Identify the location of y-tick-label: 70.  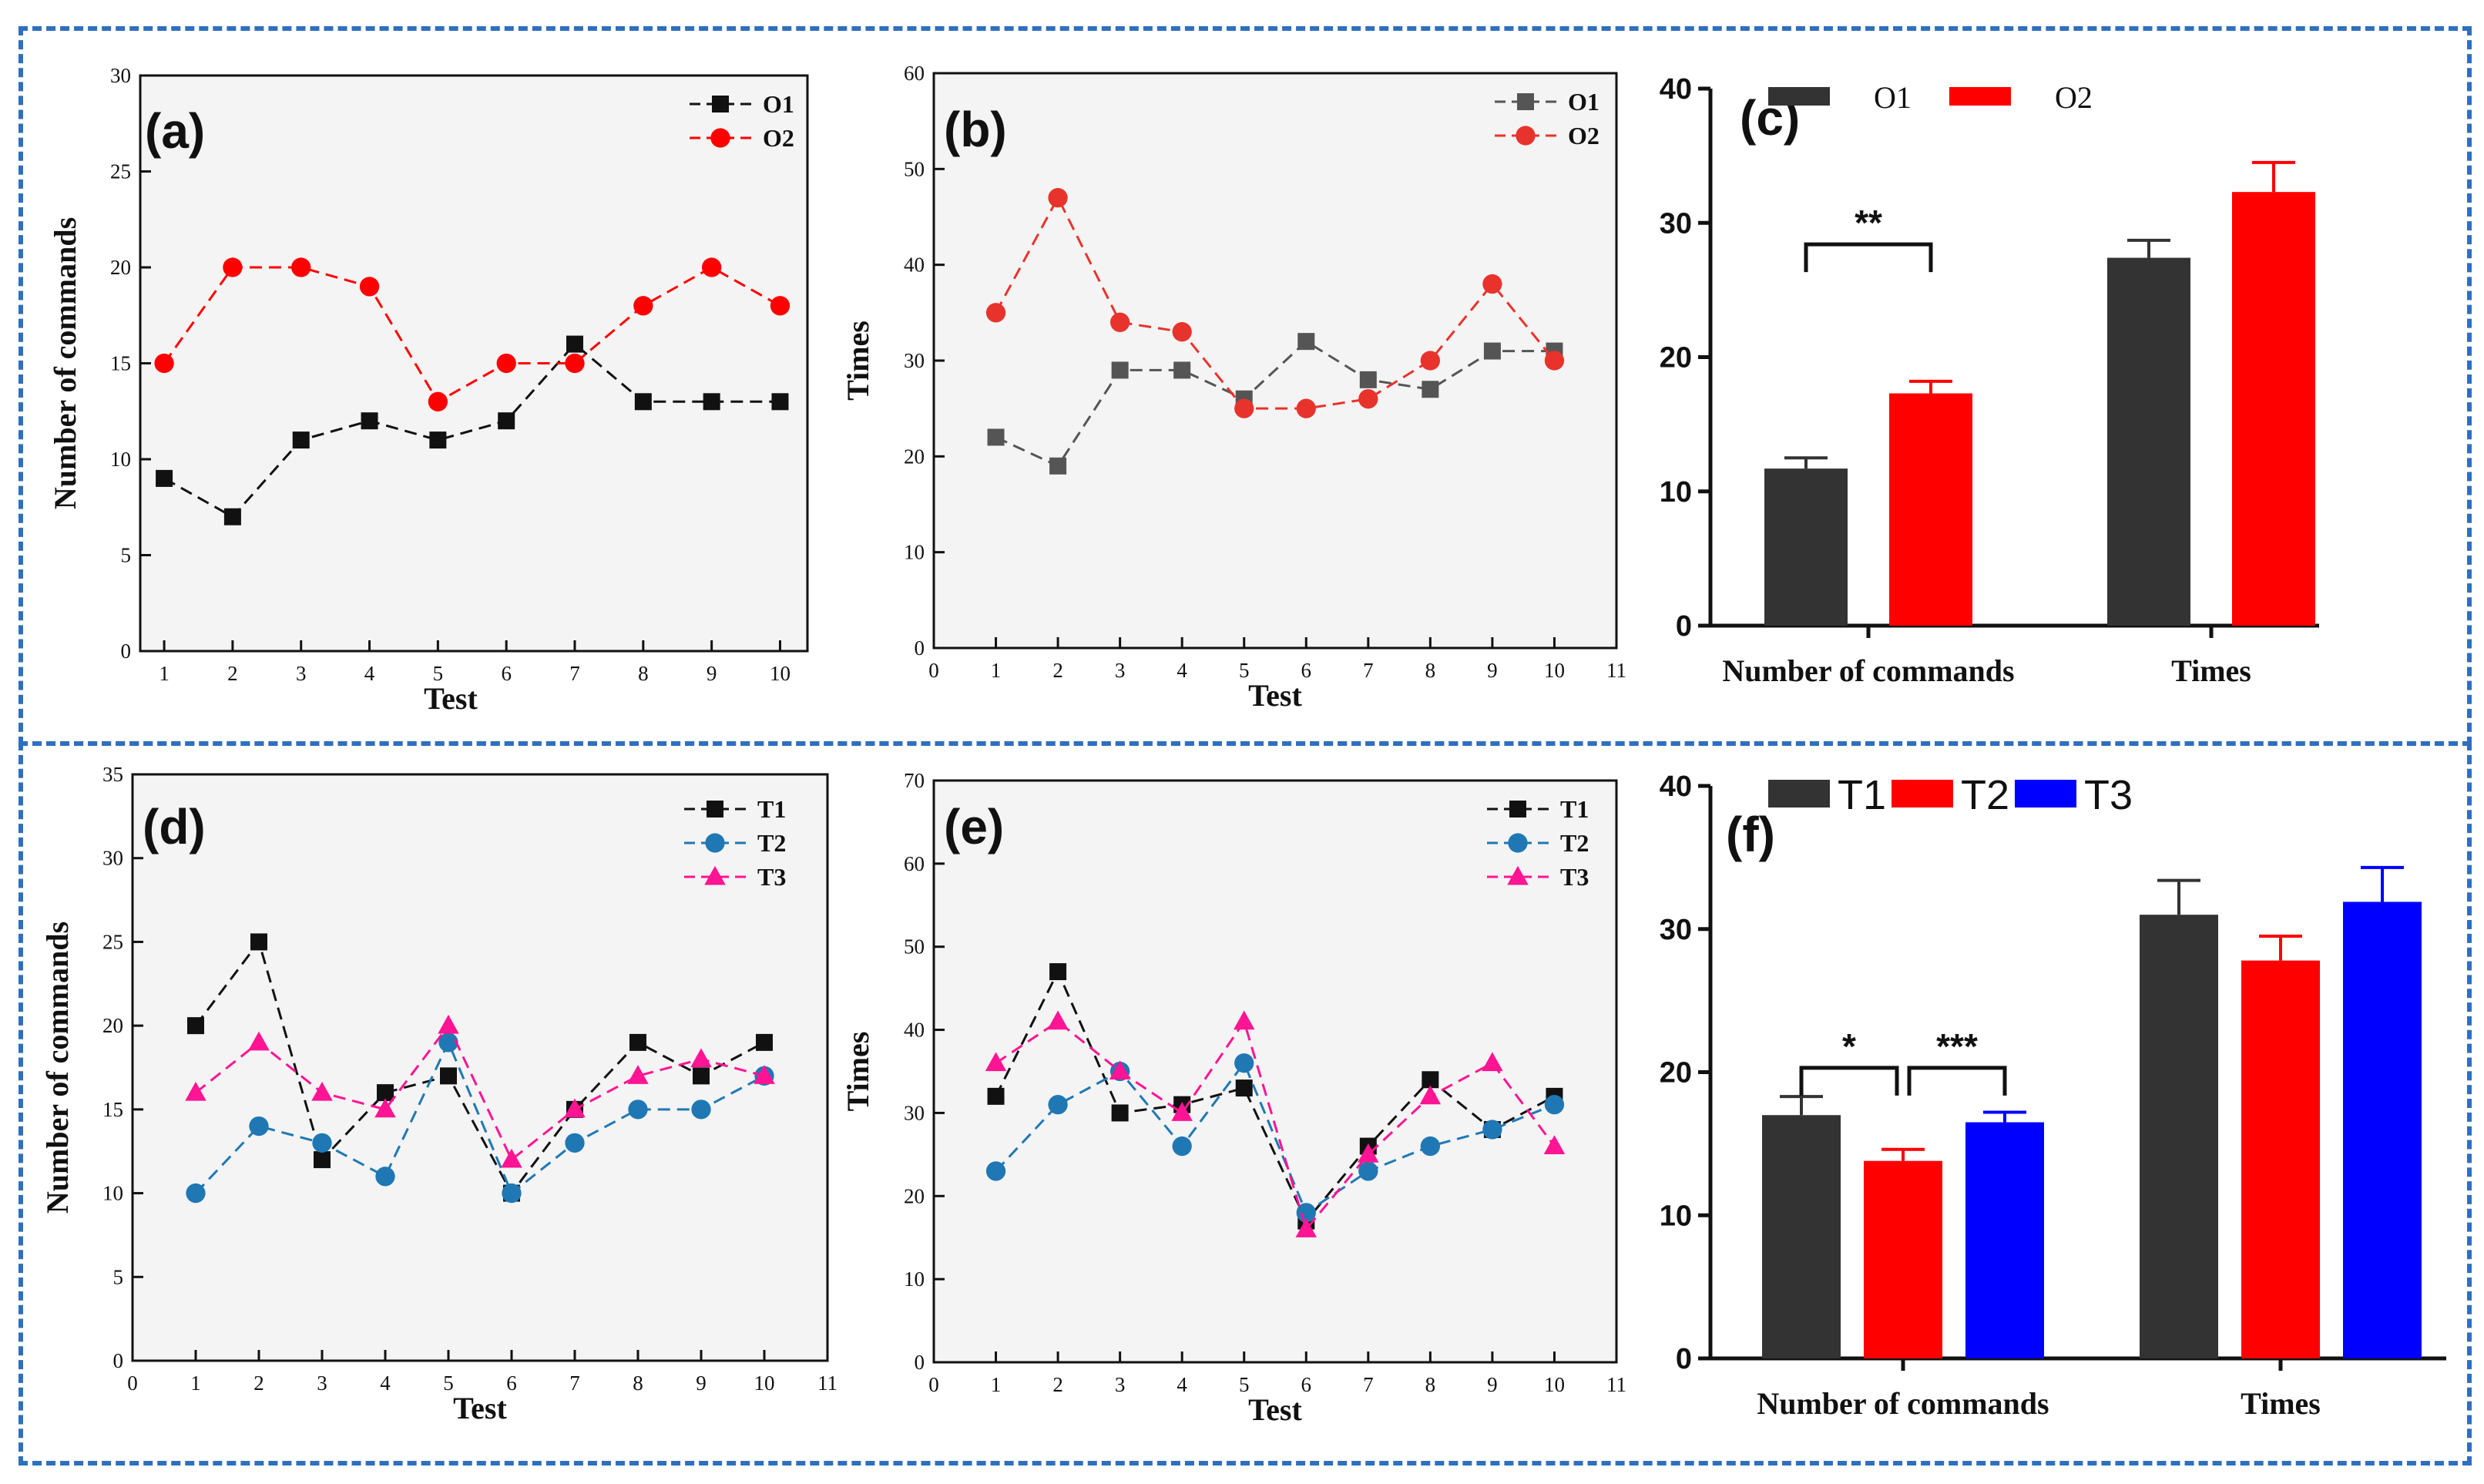
(914, 780).